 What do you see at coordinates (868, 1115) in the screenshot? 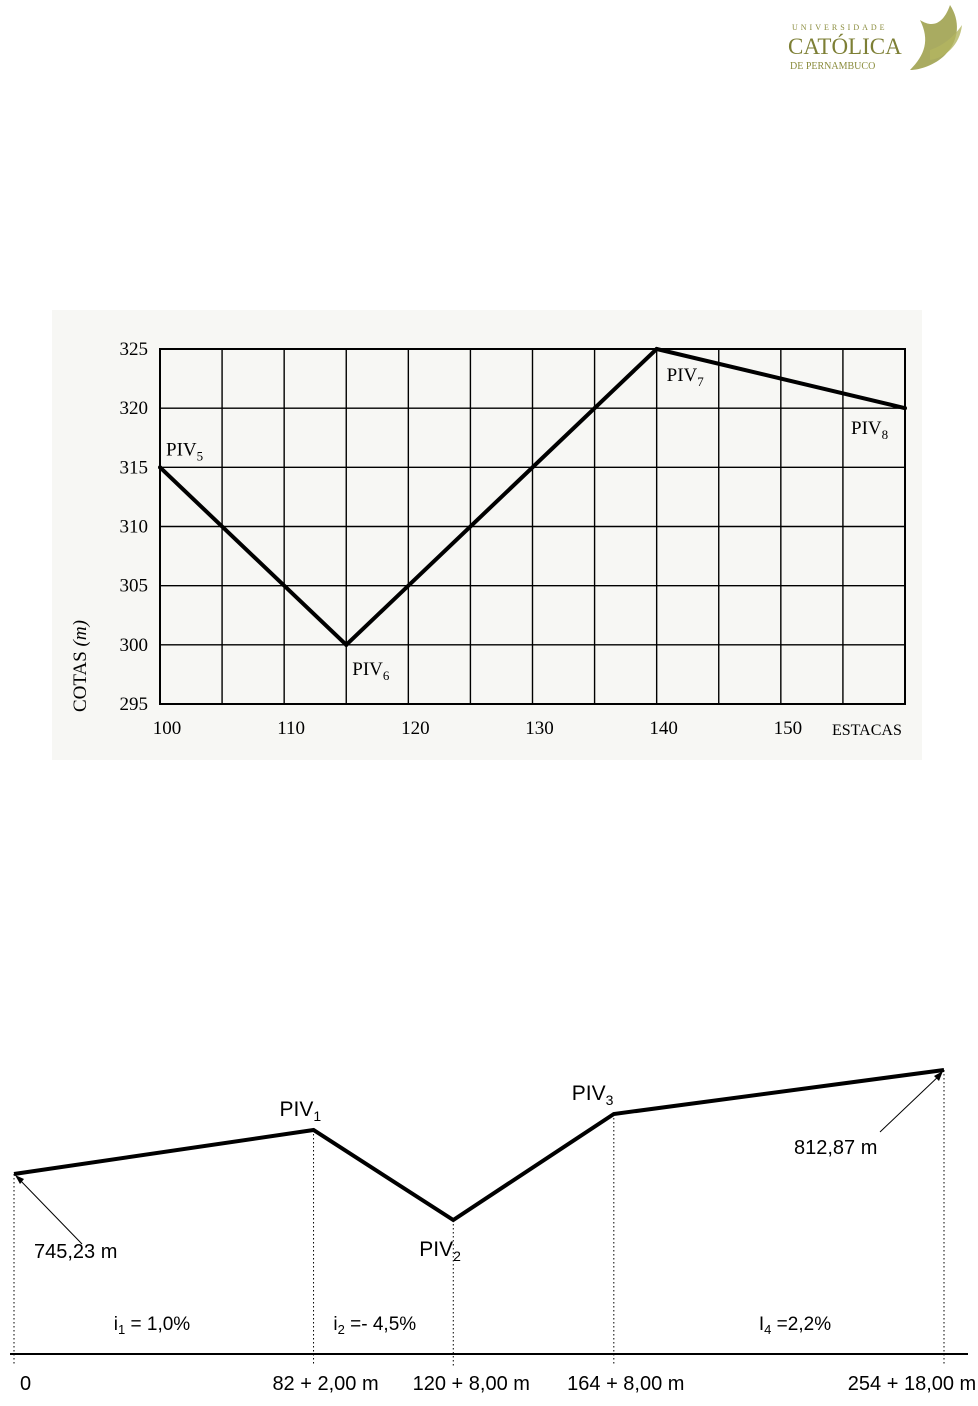
I see `end-elevation-annotation: 812,87 m` at bounding box center [868, 1115].